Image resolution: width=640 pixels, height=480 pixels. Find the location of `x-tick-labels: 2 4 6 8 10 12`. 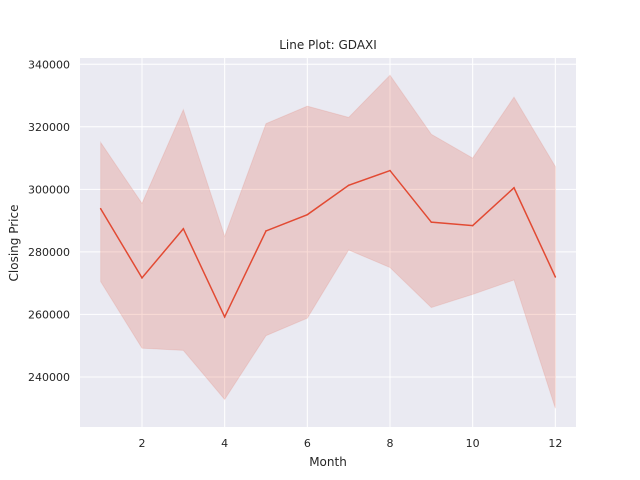

x-tick-labels: 2 4 6 8 10 12 is located at coordinates (351, 443).